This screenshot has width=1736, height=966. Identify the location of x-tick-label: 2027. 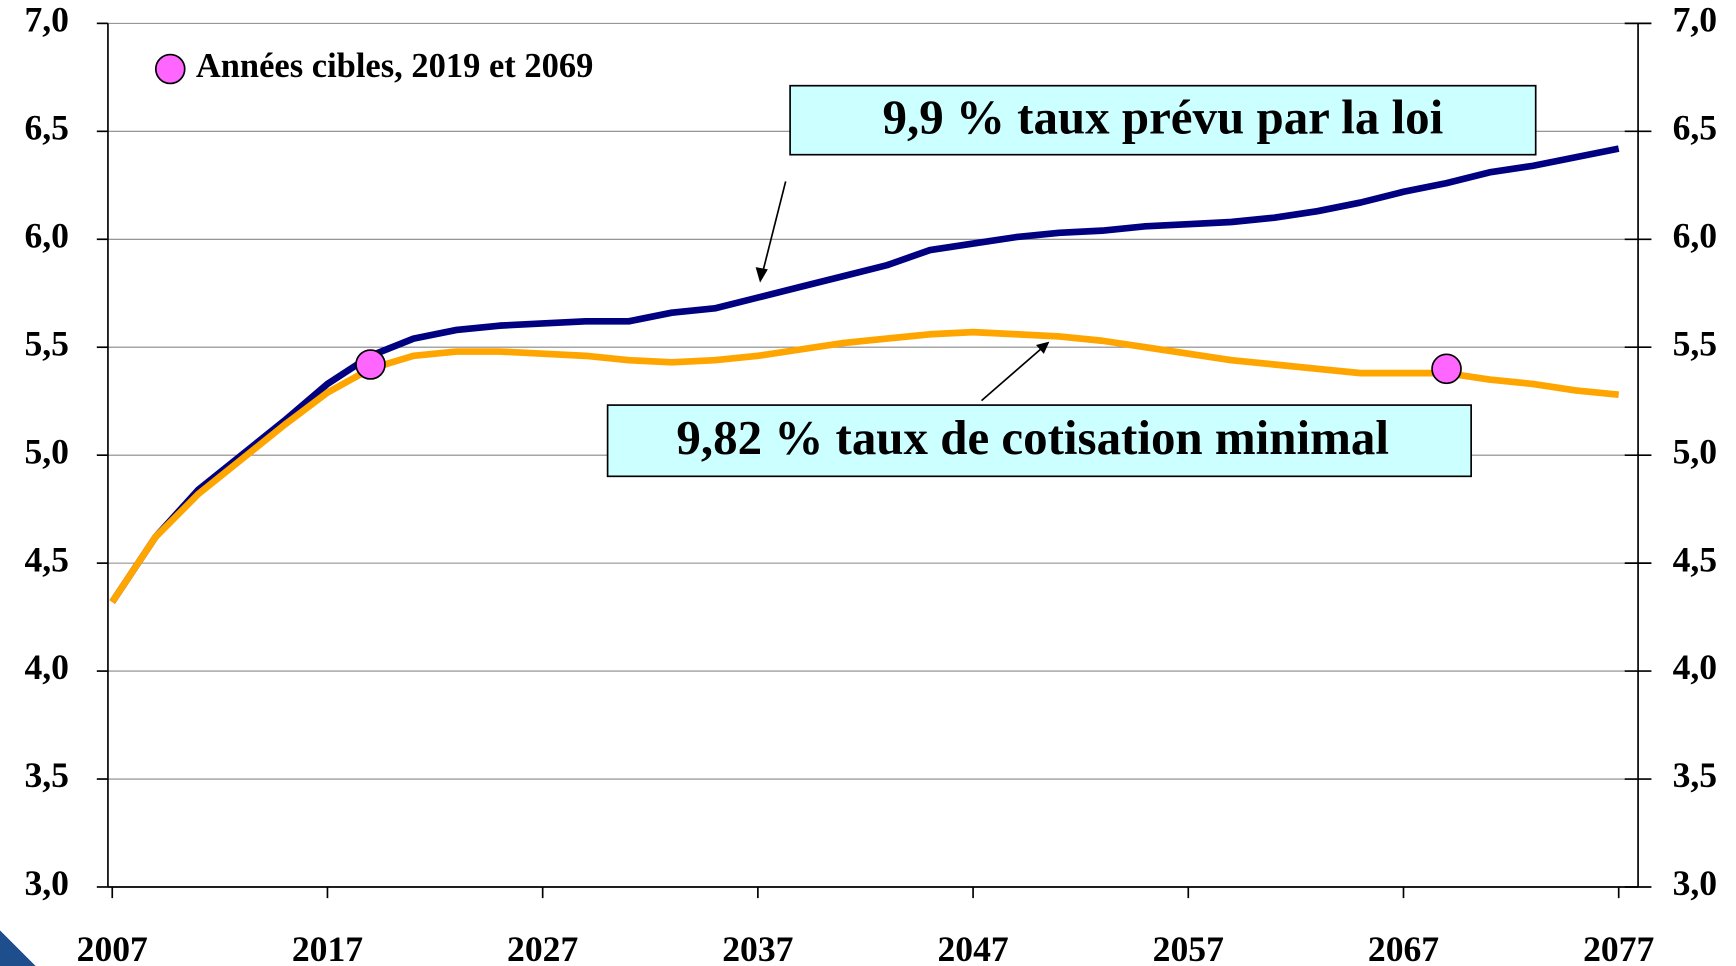
(542, 947).